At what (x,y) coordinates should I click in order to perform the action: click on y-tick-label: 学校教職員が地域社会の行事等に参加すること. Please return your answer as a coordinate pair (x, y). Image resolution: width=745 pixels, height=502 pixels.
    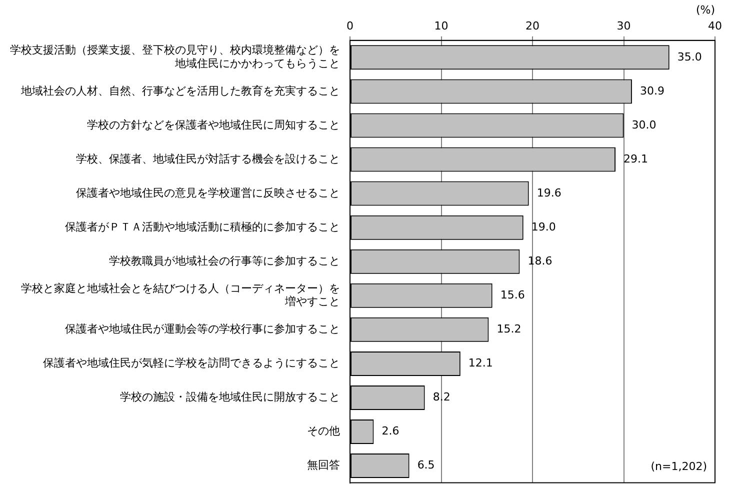
    Looking at the image, I should click on (224, 261).